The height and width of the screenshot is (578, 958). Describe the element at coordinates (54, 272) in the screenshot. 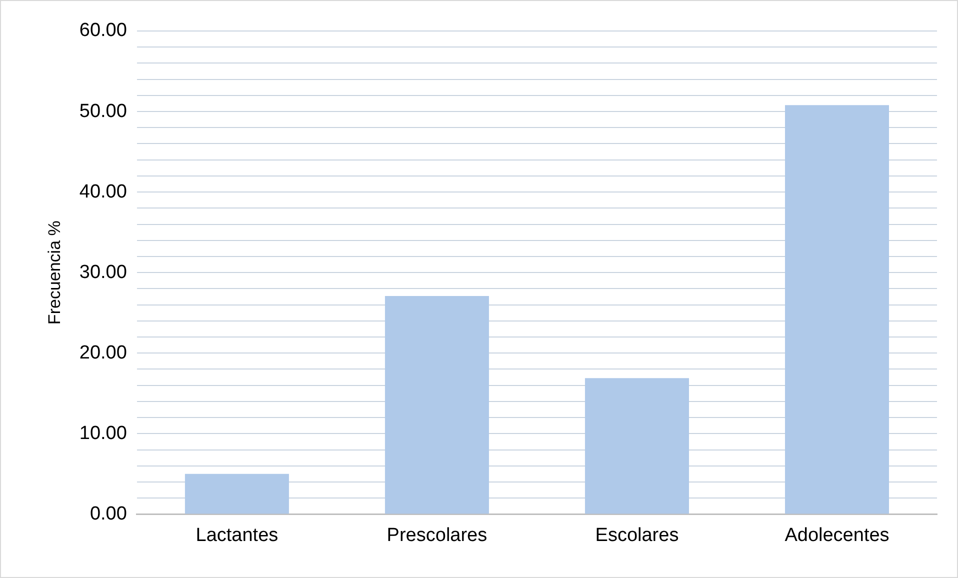

I see `y-axis-title: Frecuencia %` at that location.